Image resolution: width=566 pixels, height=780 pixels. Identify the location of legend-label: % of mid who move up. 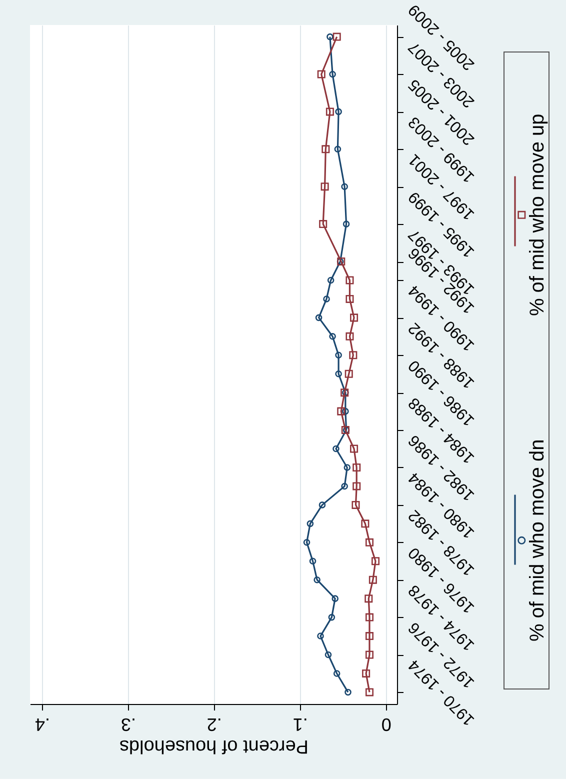
(537, 215).